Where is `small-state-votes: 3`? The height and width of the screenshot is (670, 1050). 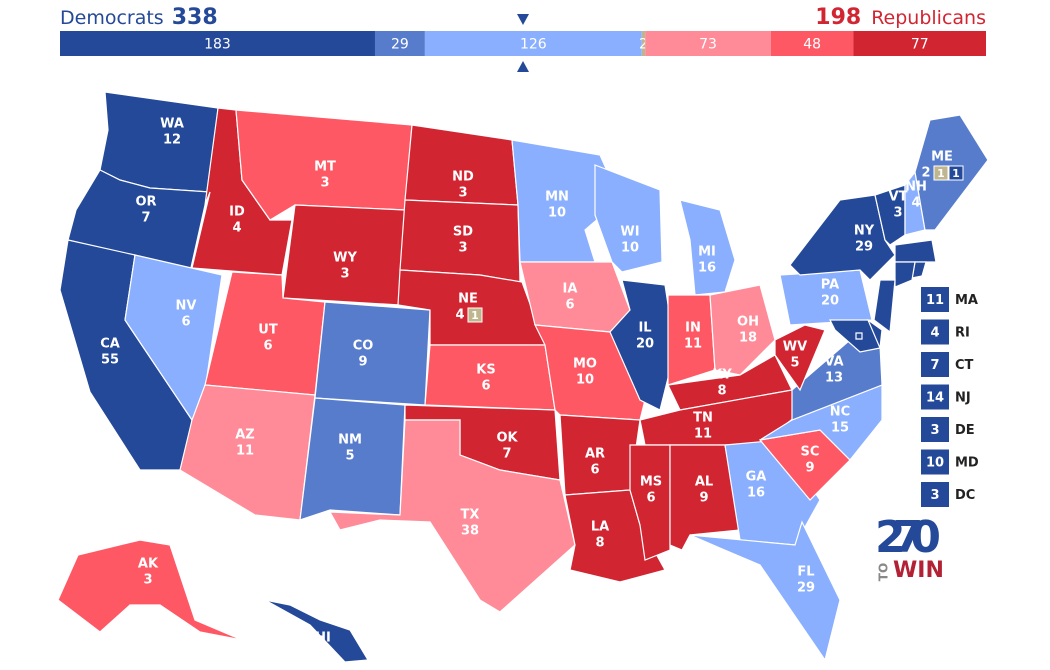 small-state-votes: 3 is located at coordinates (934, 430).